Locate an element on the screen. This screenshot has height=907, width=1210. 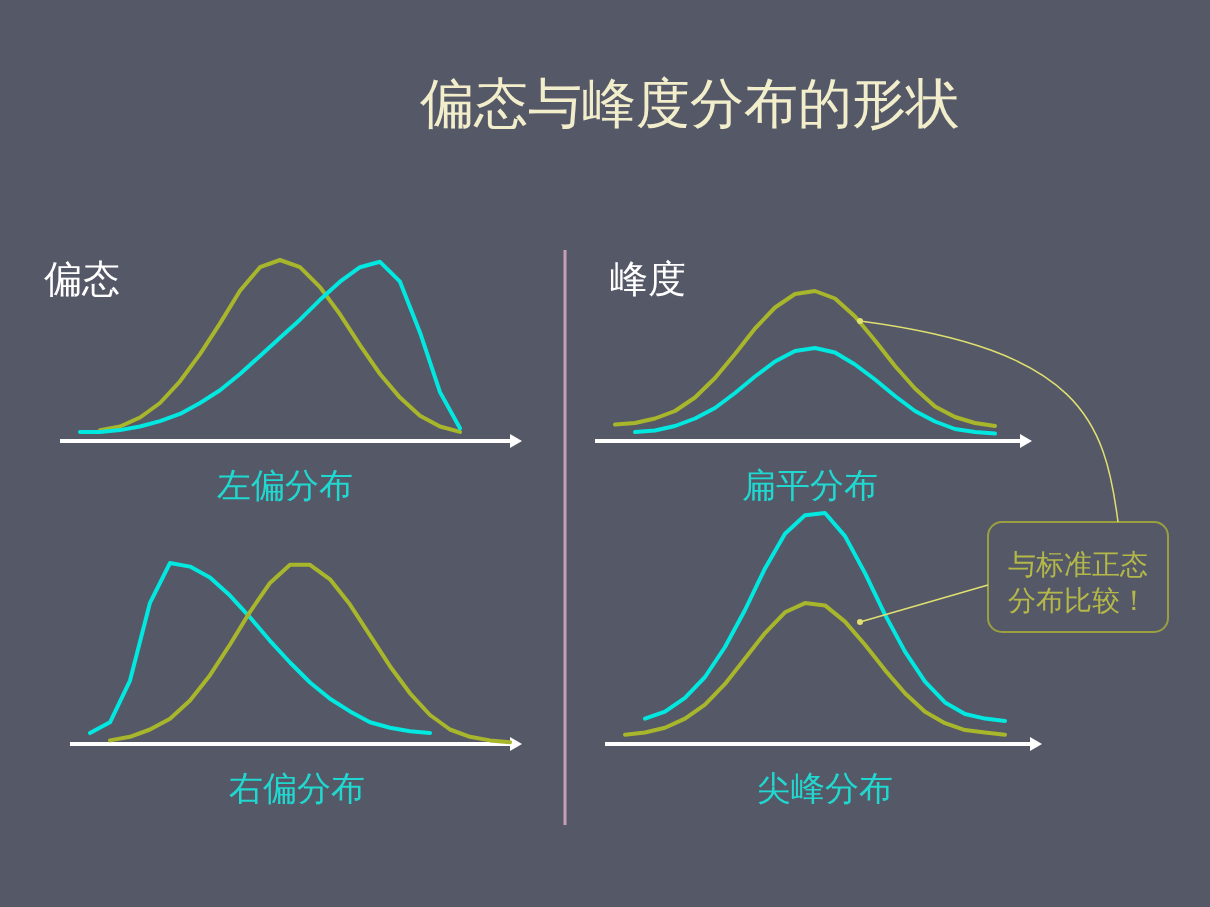
annotation: 与标准正态分布比较！ is located at coordinates (1078, 582).